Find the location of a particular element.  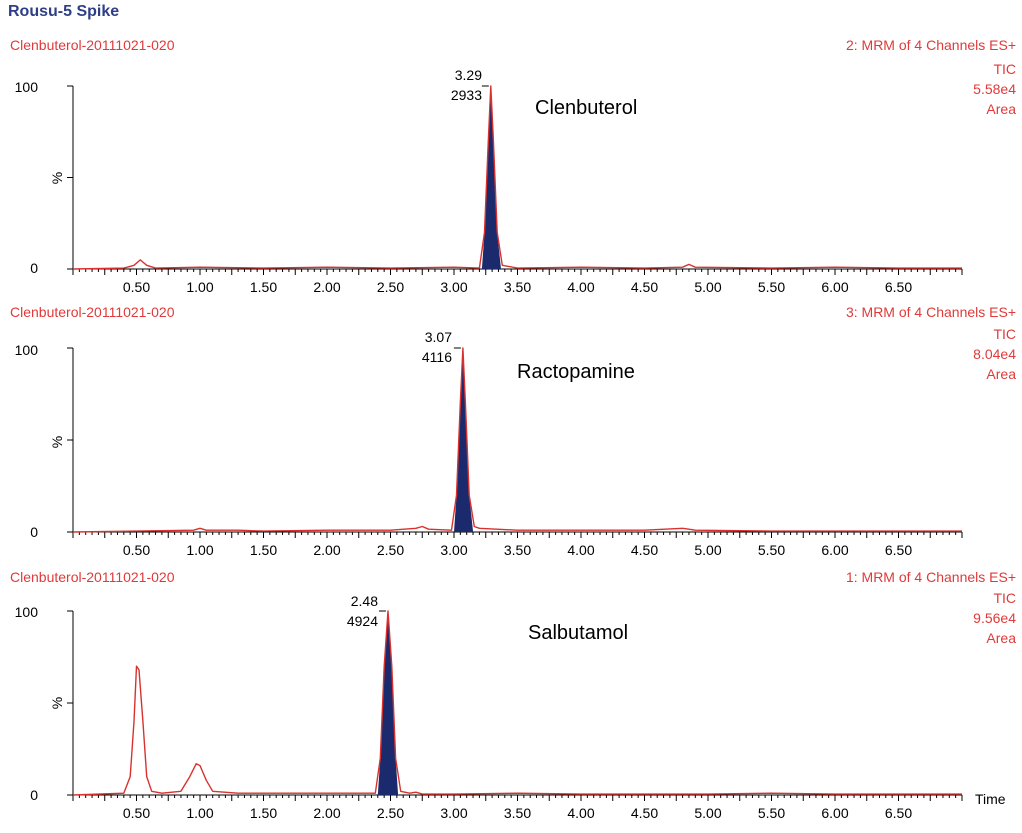

intensity-label: 8.04e4 is located at coordinates (994, 354).